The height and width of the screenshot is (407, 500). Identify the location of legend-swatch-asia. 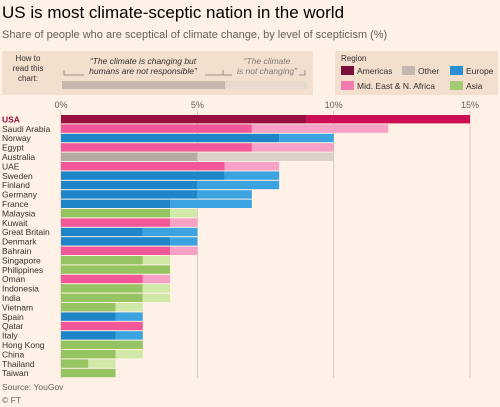
(456, 85).